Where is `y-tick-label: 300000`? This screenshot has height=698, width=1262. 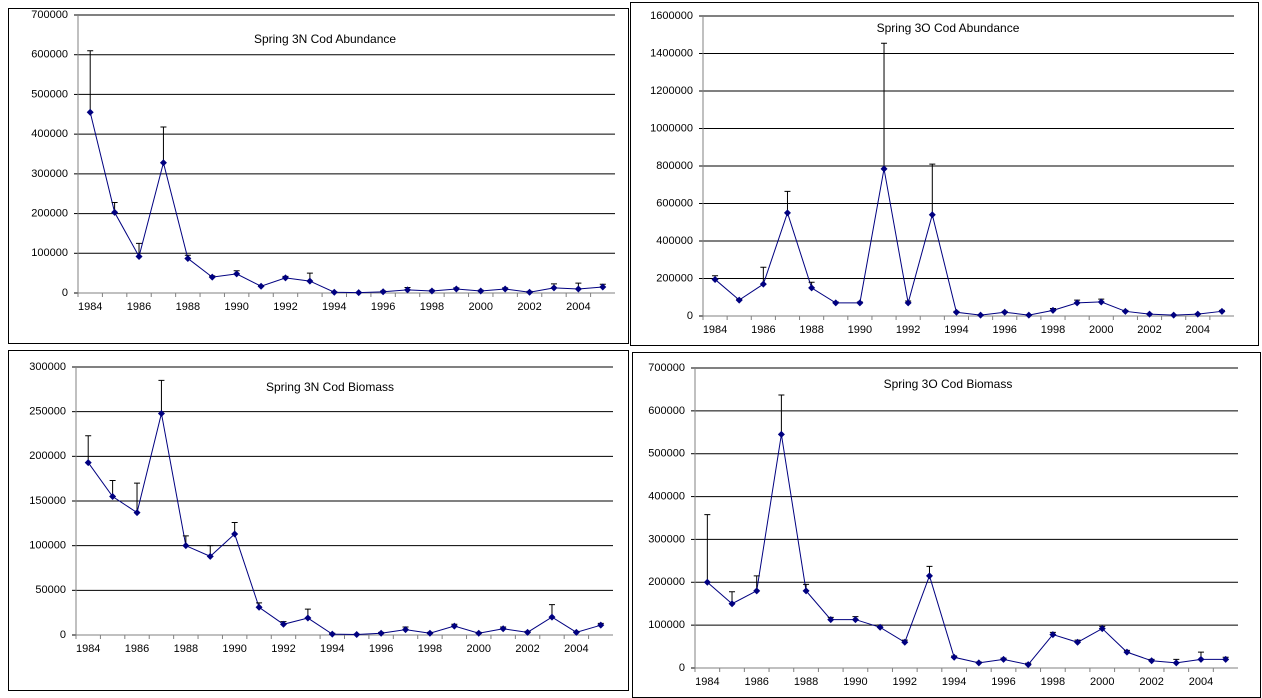 y-tick-label: 300000 is located at coordinates (49, 174).